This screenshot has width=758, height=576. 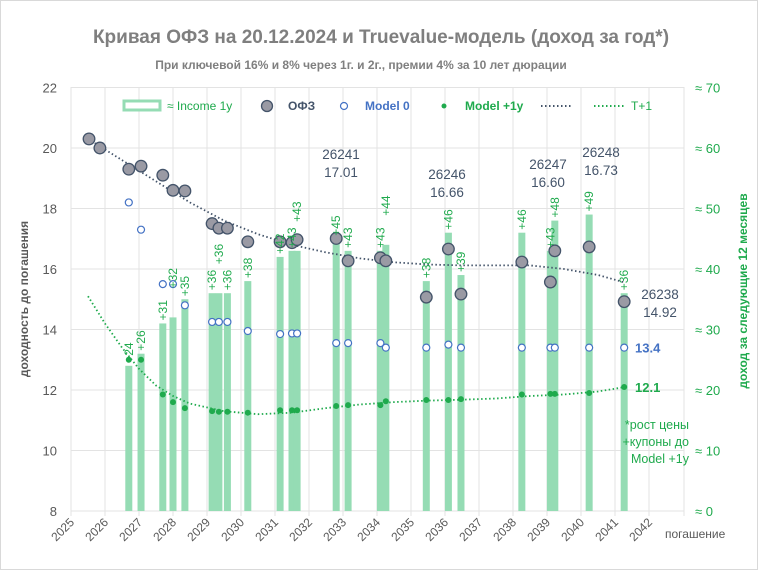 What do you see at coordinates (266, 529) in the screenshot?
I see `x-tick-label: 2031` at bounding box center [266, 529].